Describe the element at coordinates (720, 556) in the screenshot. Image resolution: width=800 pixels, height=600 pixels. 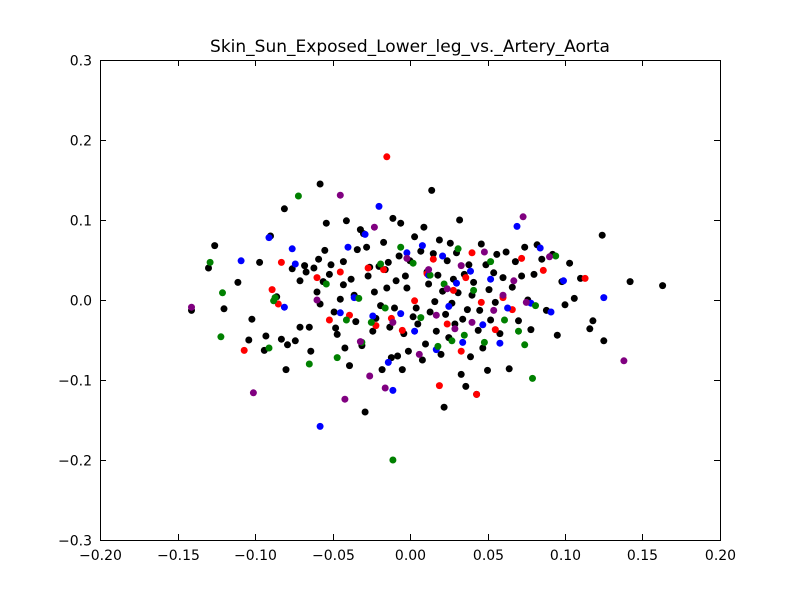
I see `x-tick-label: 0.20` at that location.